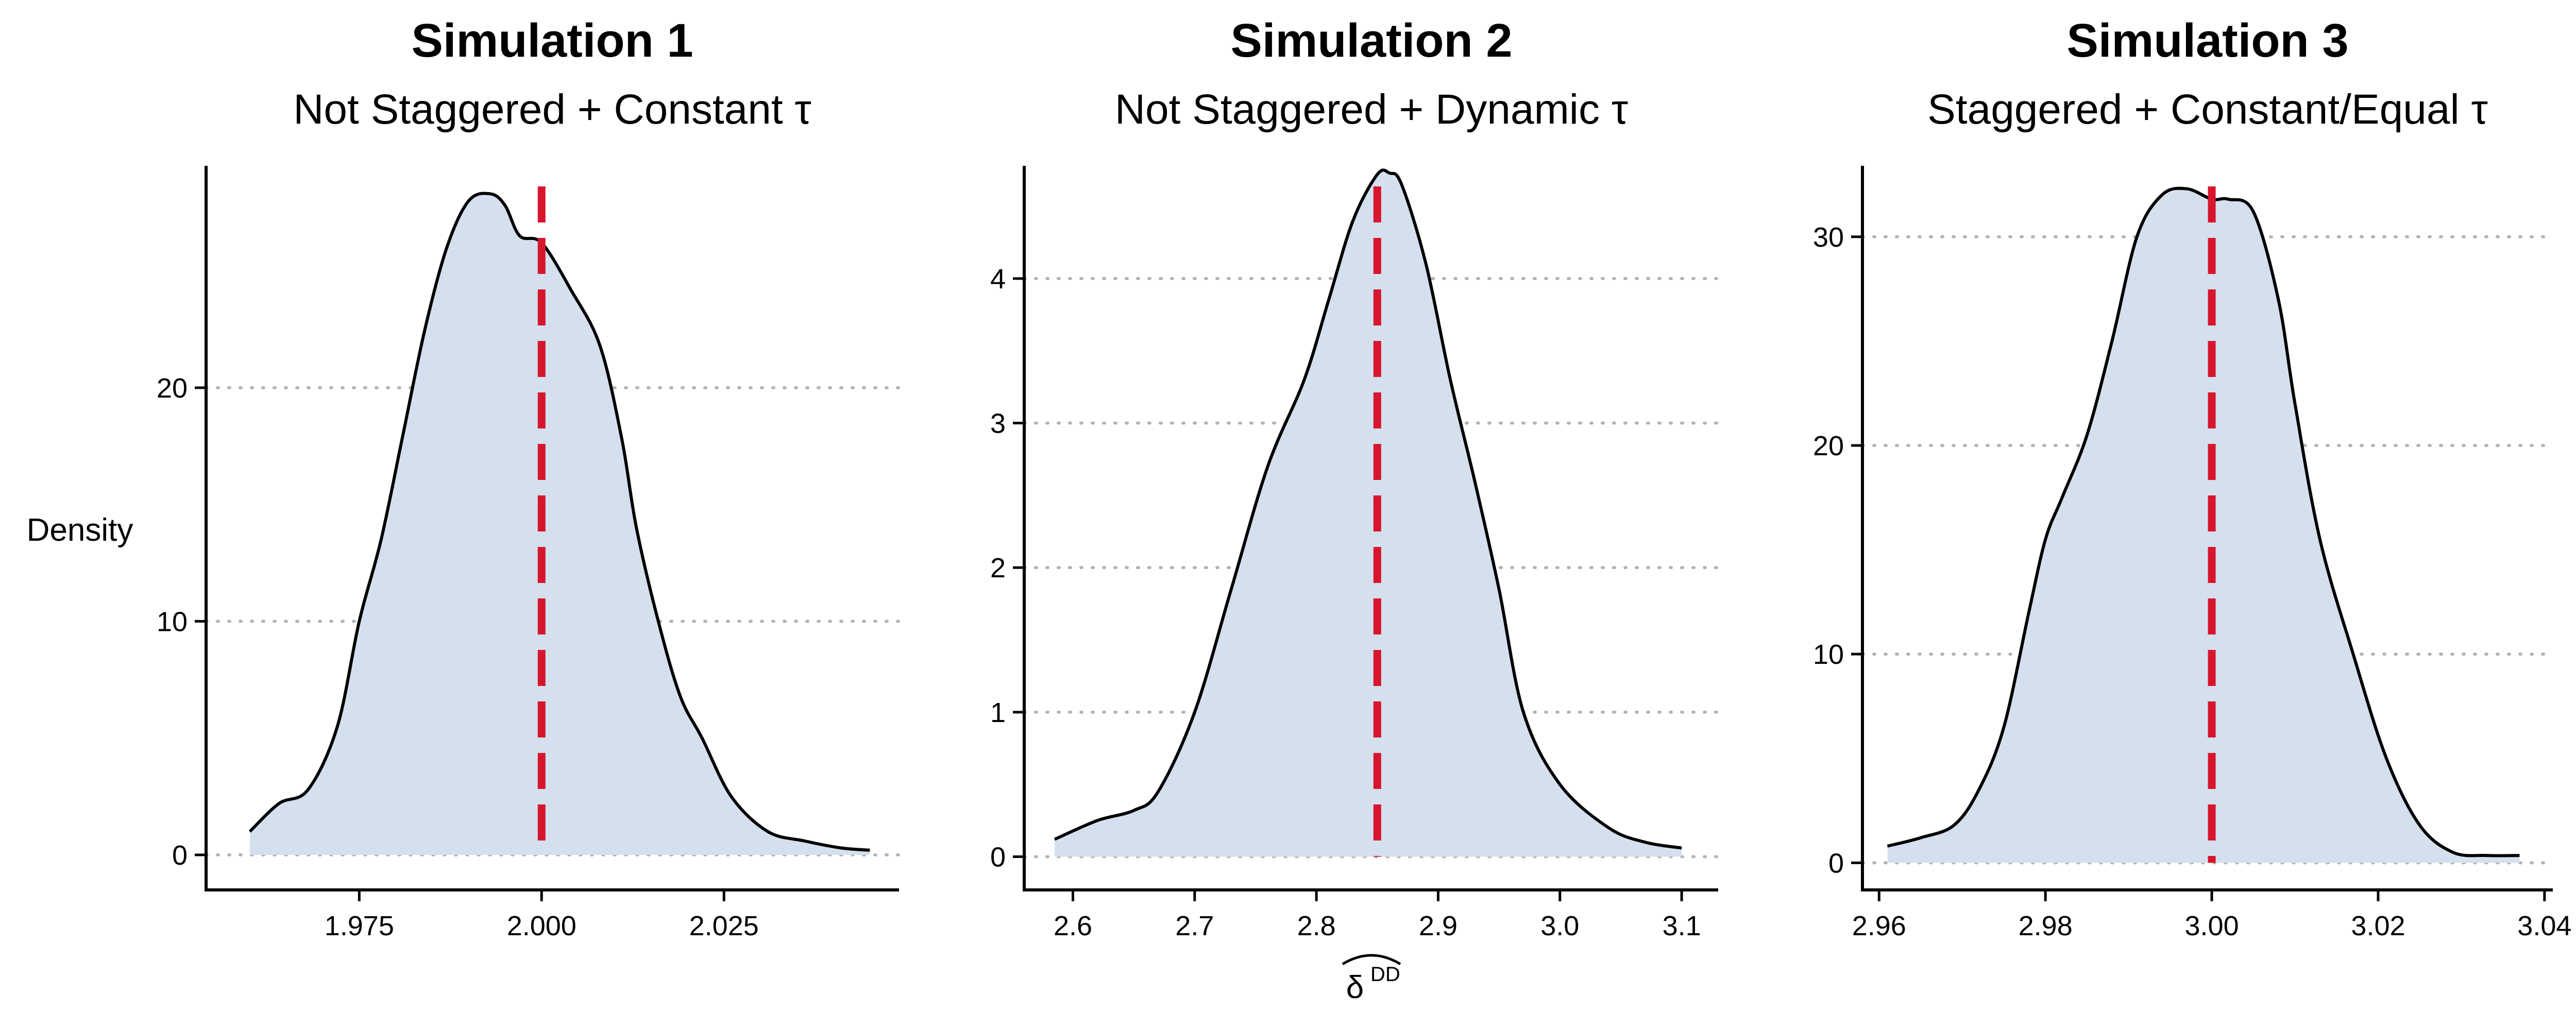 This screenshot has width=2576, height=1030. Describe the element at coordinates (80, 530) in the screenshot. I see `y-axis-title: Density` at that location.